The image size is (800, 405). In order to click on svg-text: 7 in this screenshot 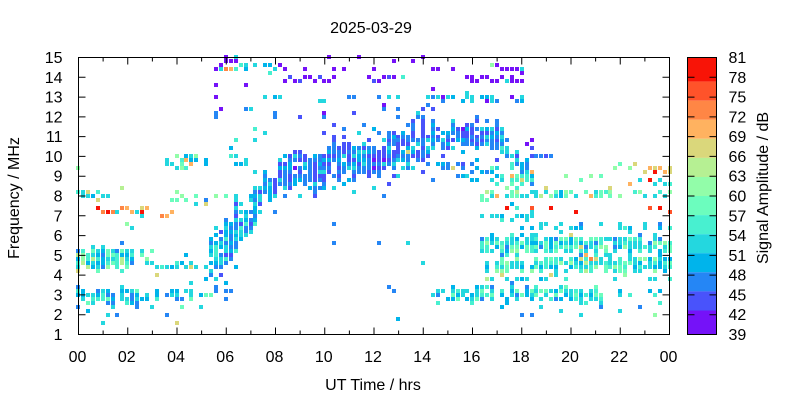, I will do `click(58, 216)`.